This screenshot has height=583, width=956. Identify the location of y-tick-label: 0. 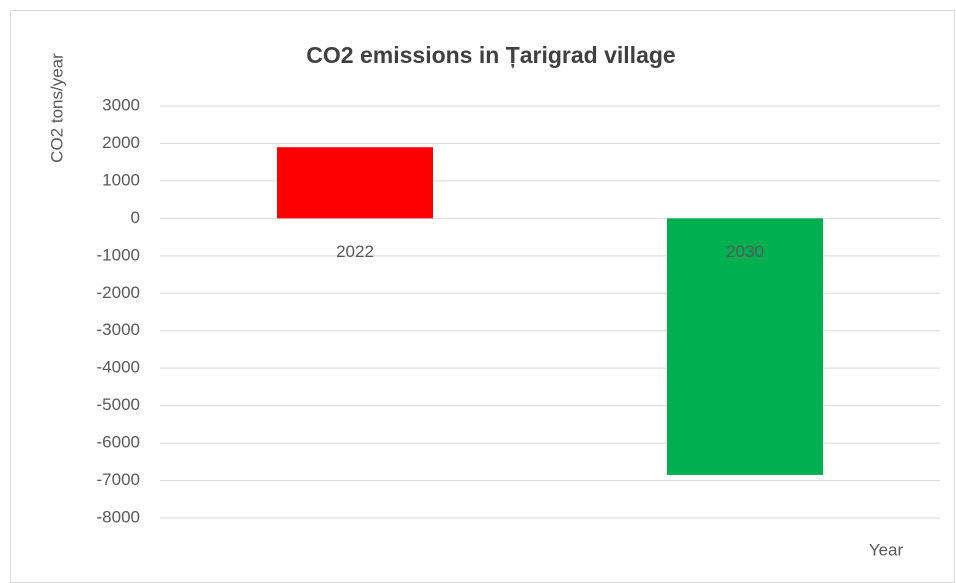
(135, 217).